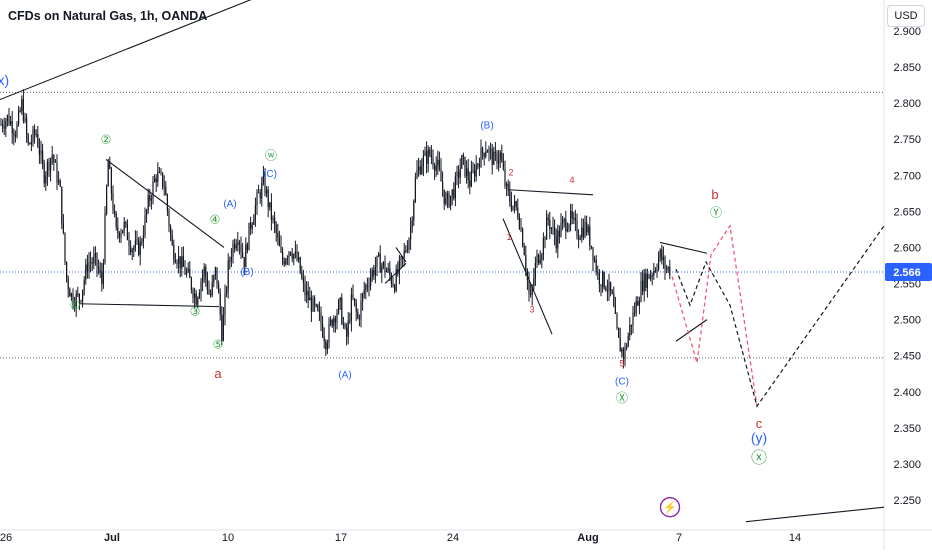 The height and width of the screenshot is (555, 932). I want to click on wave-label: ②, so click(106, 140).